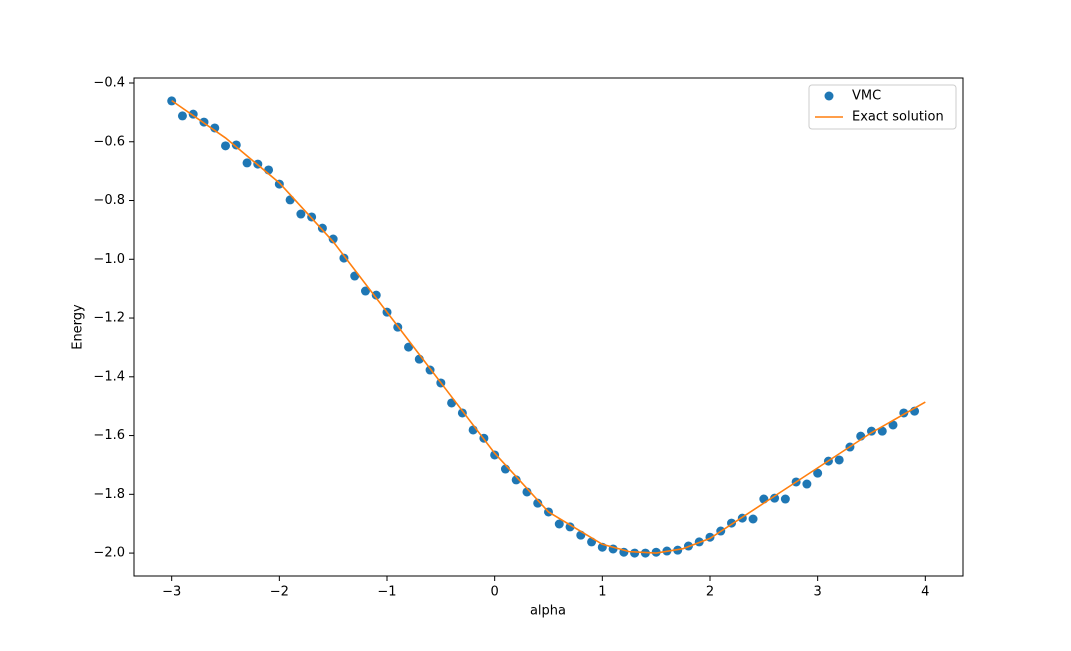 Image resolution: width=1071 pixels, height=651 pixels. What do you see at coordinates (829, 96) in the screenshot?
I see `legend-swatch` at bounding box center [829, 96].